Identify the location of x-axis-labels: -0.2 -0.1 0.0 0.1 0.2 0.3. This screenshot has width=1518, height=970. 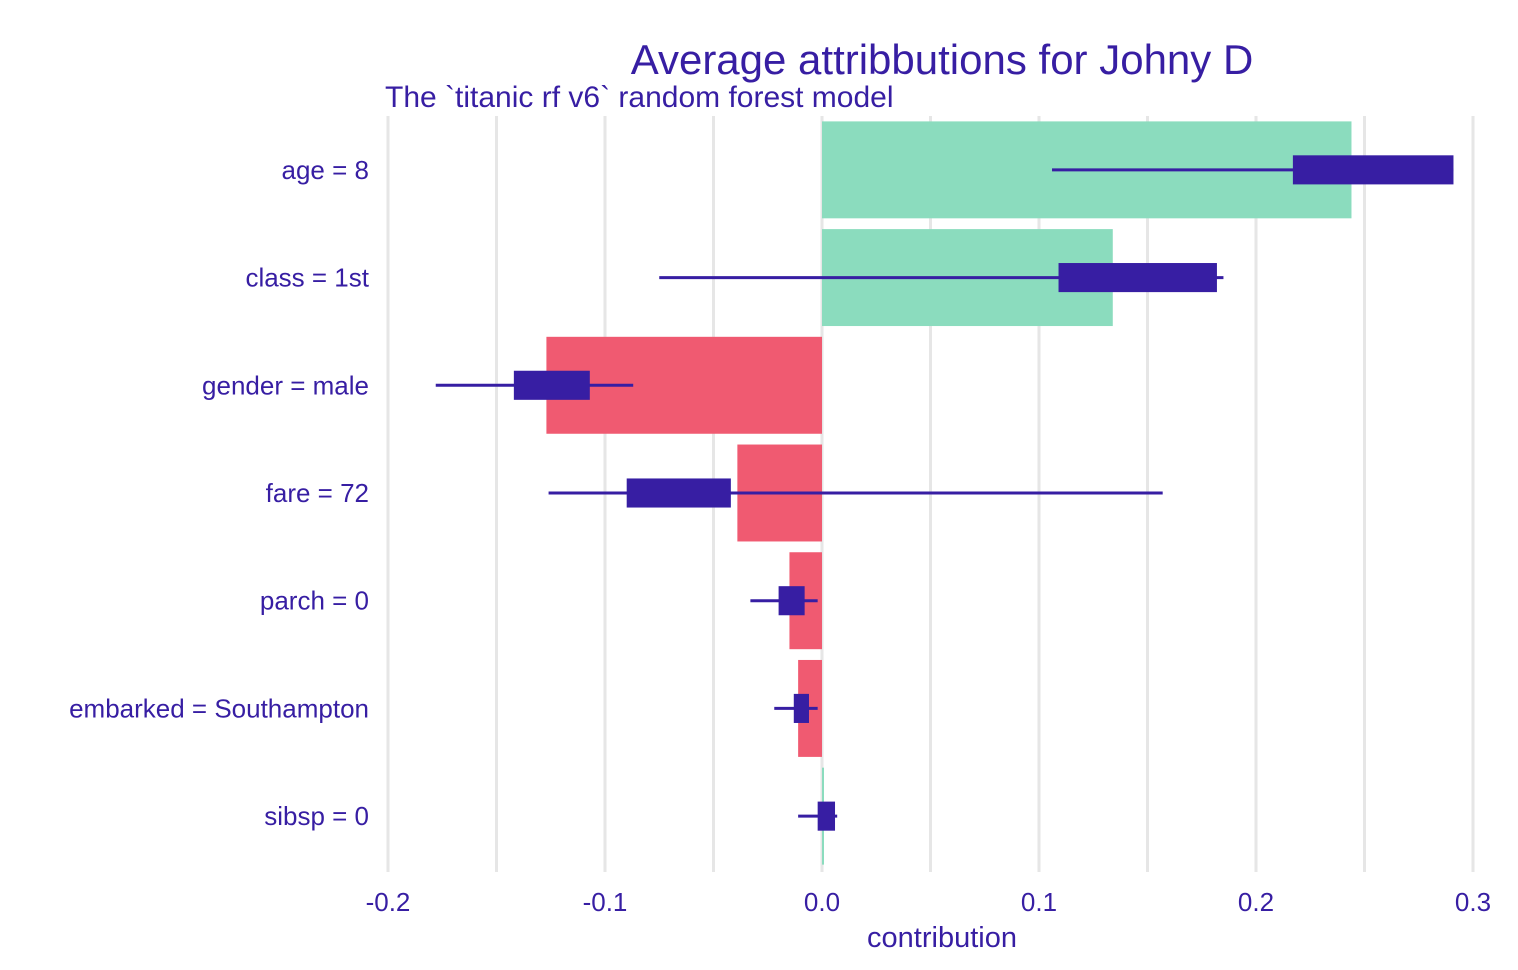
(928, 902).